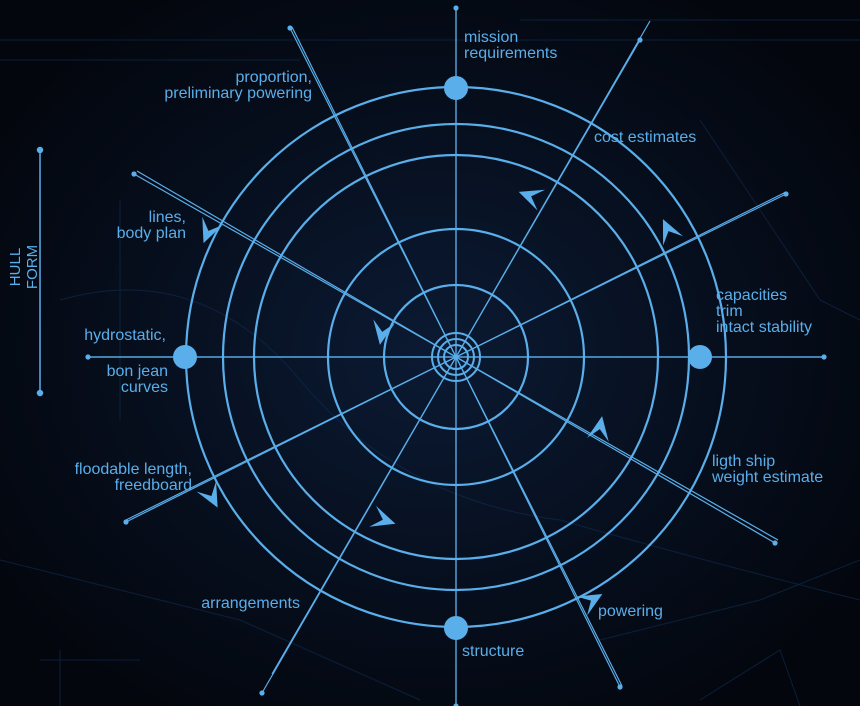 Image resolution: width=860 pixels, height=706 pixels. I want to click on label-light-ship-weight: ligth ship weight estimate, so click(768, 469).